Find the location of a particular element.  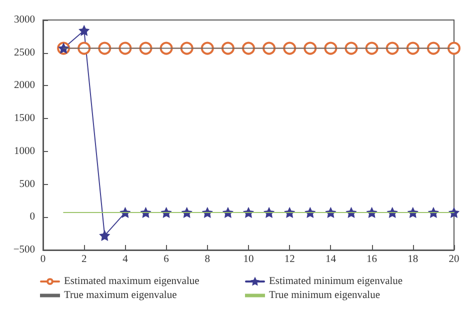

legend-label: Estimated minimum eigenvalue is located at coordinates (336, 281).